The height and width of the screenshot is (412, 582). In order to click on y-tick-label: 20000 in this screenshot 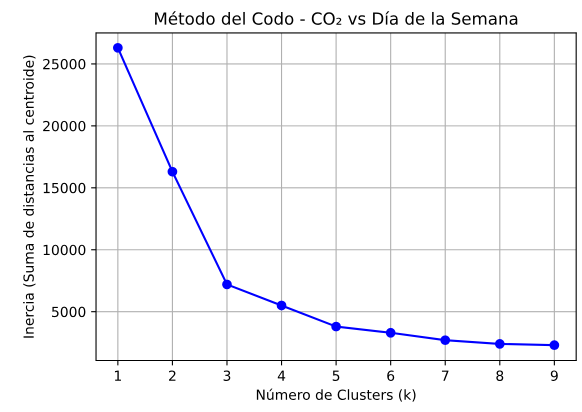, I will do `click(64, 126)`.